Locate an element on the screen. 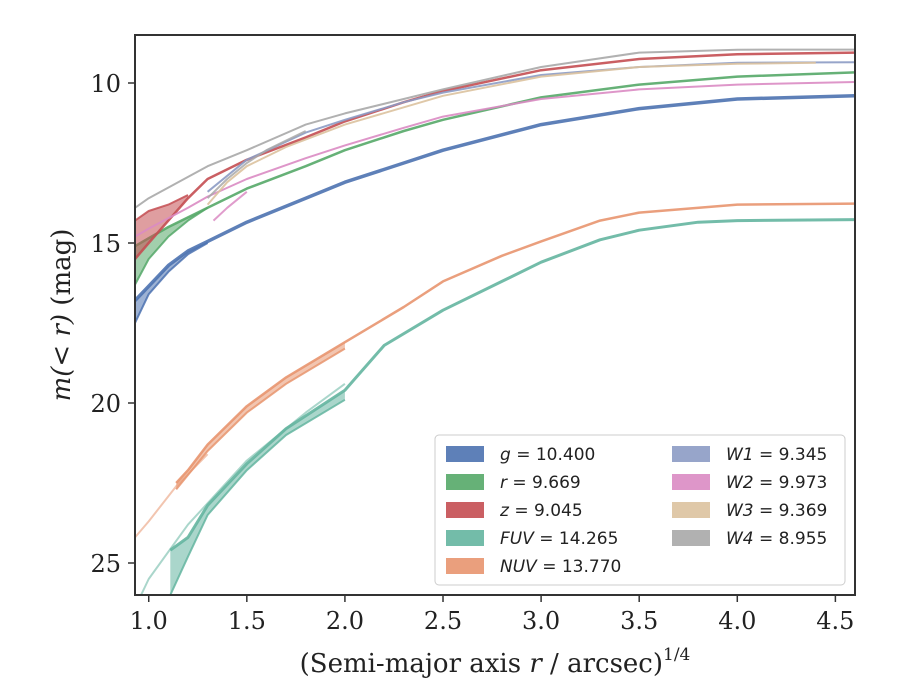 Image resolution: width=900 pixels, height=700 pixels. x-tick-label: 1.0 is located at coordinates (149, 621).